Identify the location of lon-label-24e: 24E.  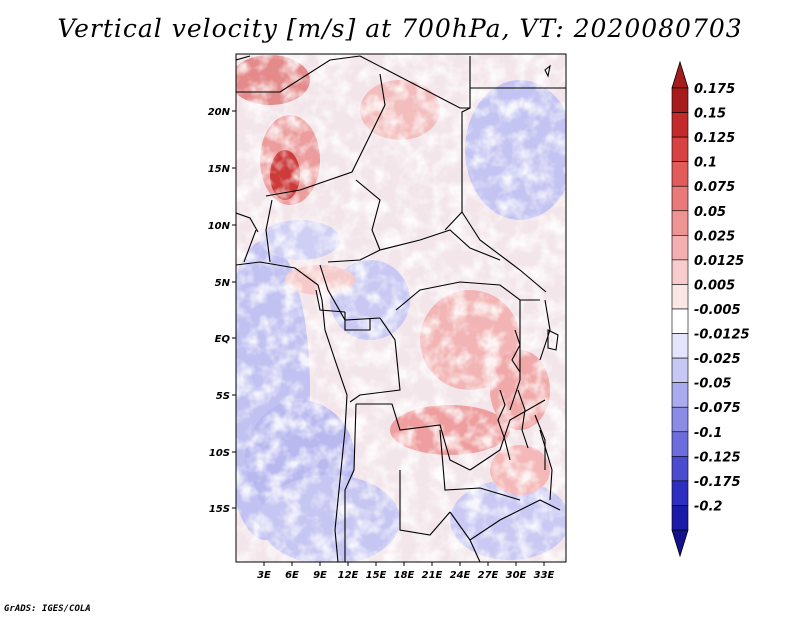
(460, 575).